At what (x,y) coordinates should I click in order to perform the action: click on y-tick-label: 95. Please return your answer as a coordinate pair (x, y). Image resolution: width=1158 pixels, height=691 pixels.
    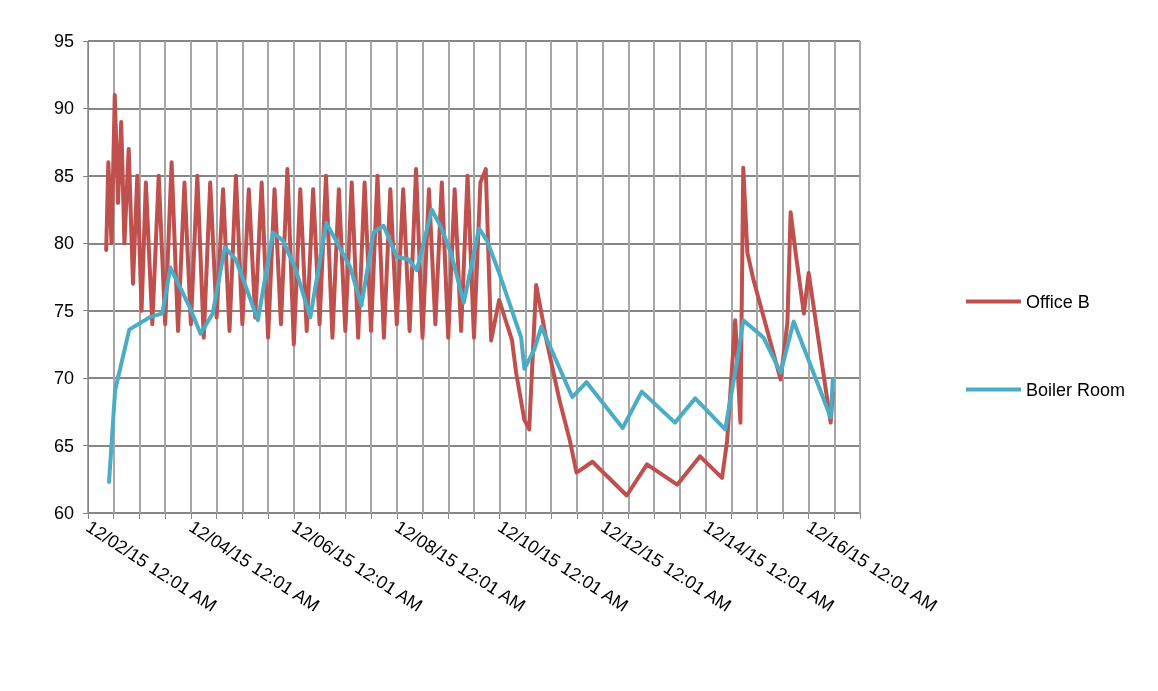
    Looking at the image, I should click on (63, 41).